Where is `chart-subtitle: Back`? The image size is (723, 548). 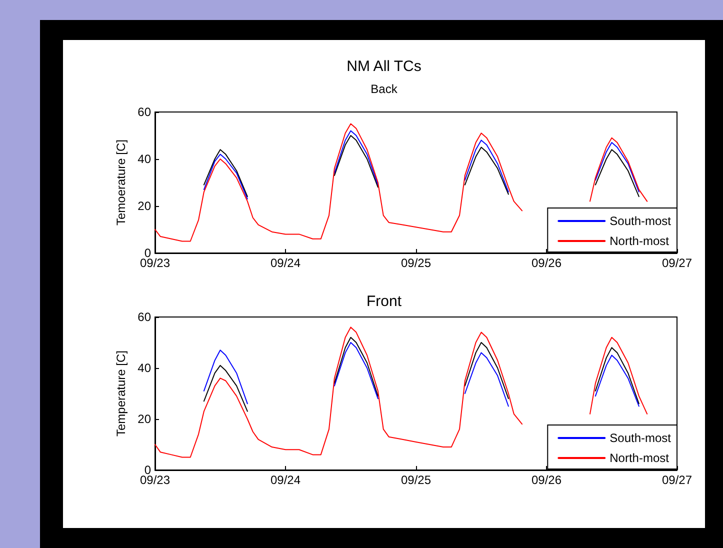 chart-subtitle: Back is located at coordinates (384, 89).